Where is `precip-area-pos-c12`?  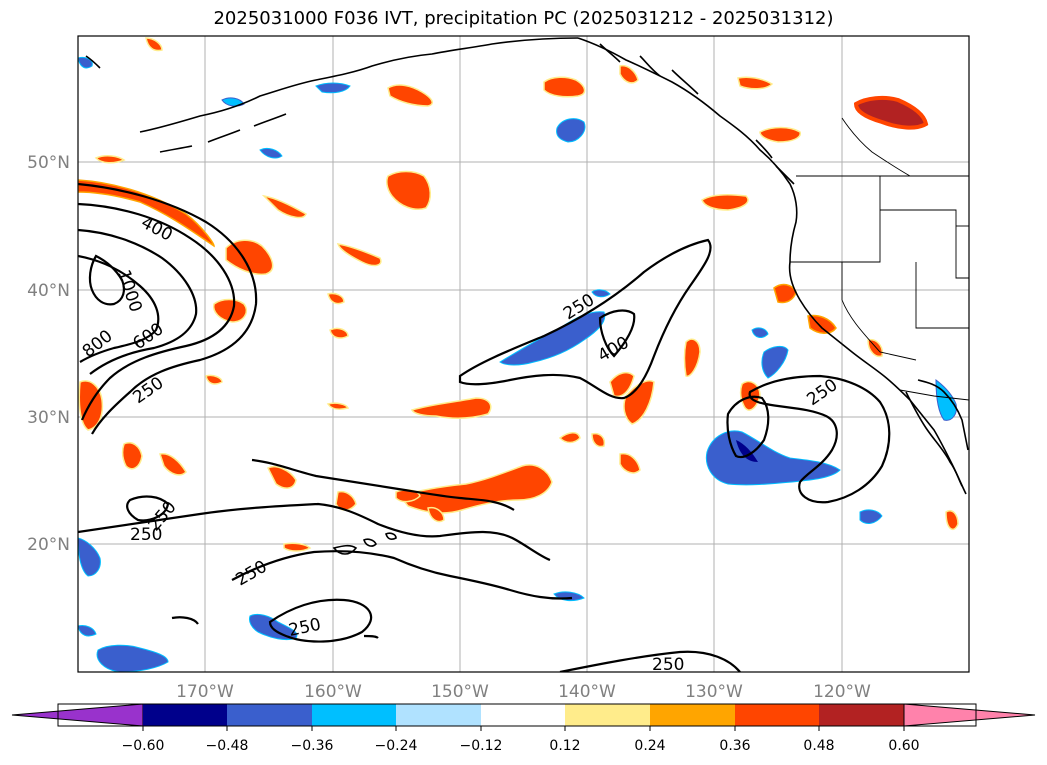
precip-area-pos-c12 is located at coordinates (755, 83).